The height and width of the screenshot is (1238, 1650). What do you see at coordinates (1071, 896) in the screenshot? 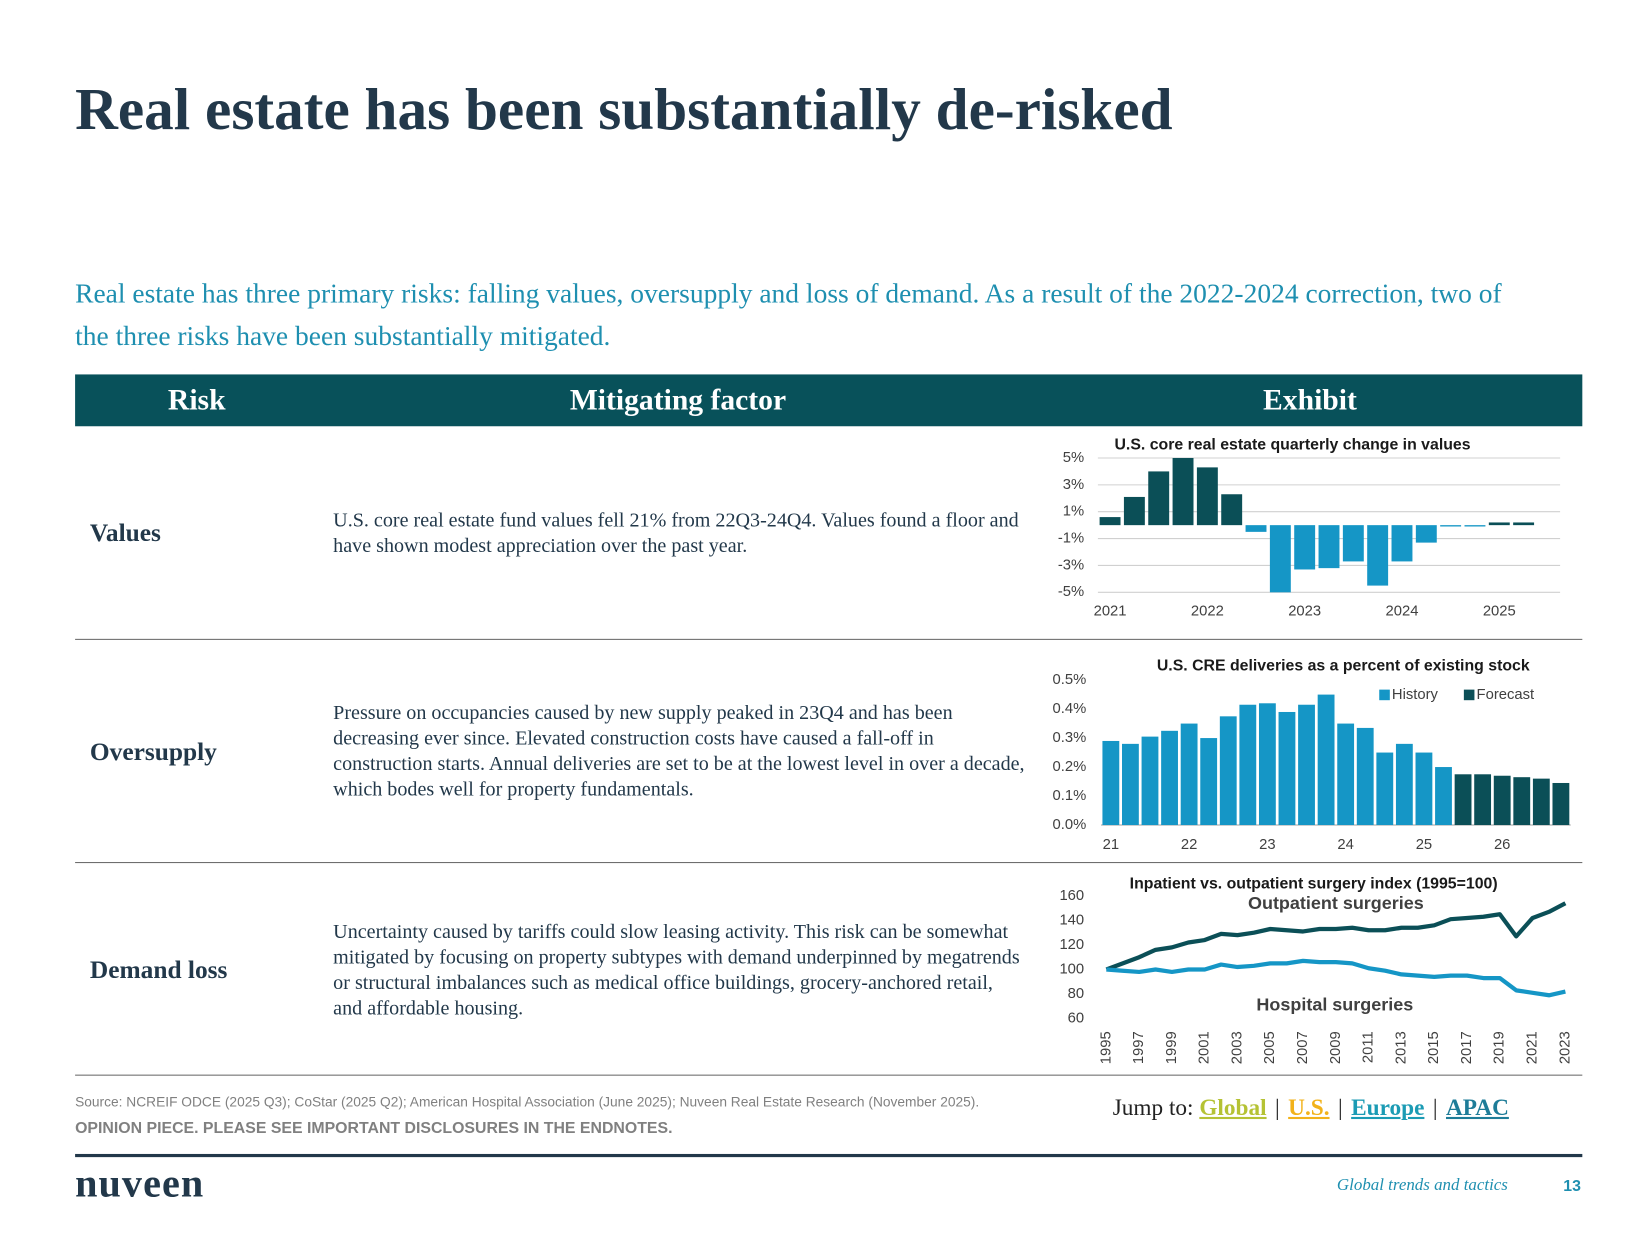
I see `y-tick-label: 160` at bounding box center [1071, 896].